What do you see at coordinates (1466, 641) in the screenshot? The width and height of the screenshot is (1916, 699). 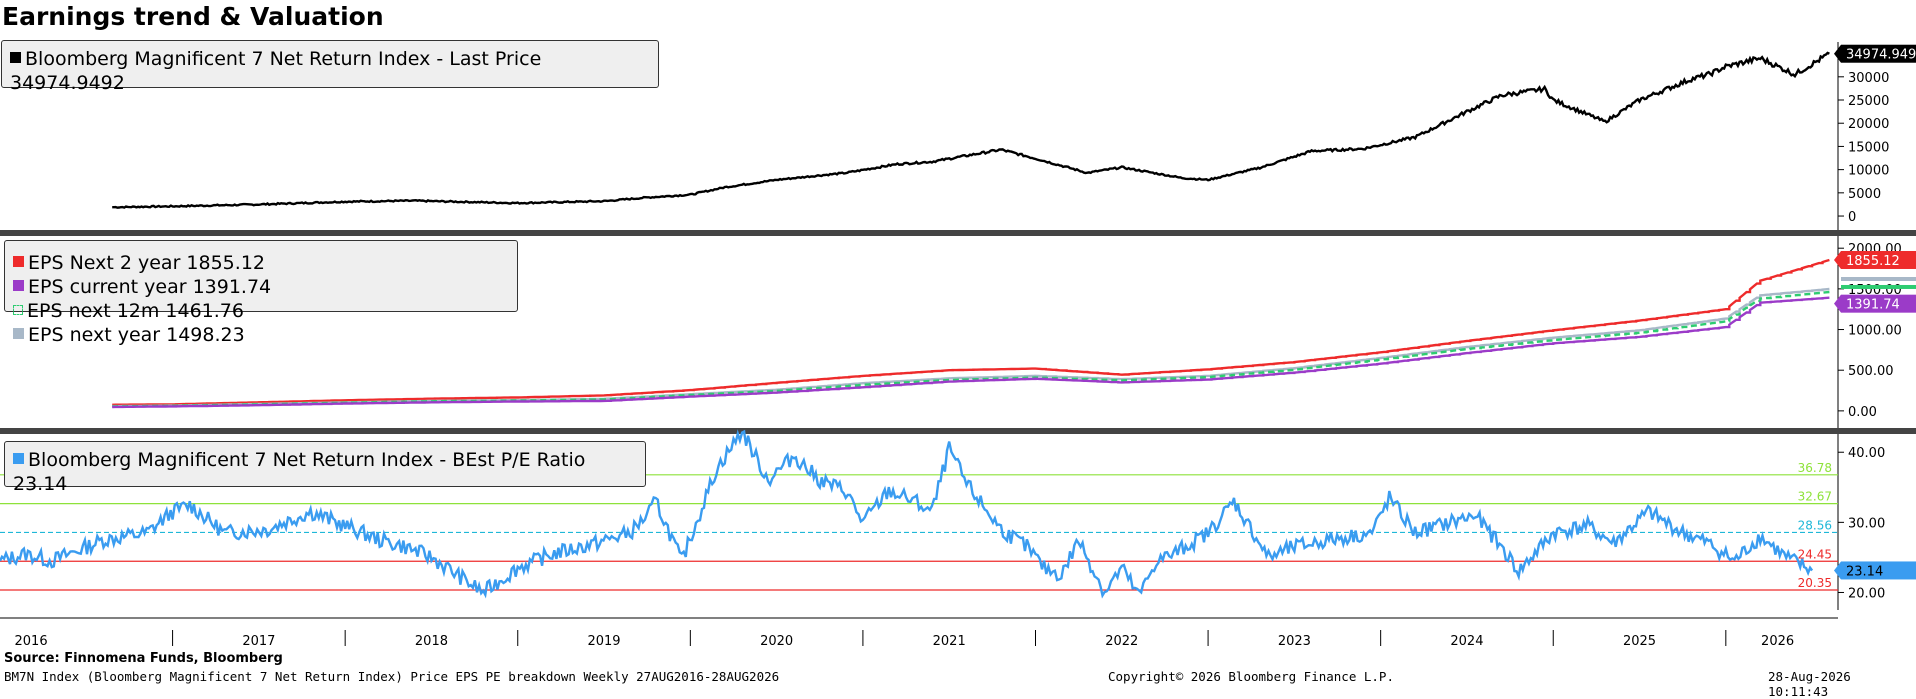 I see `x-tick-label: 2024` at bounding box center [1466, 641].